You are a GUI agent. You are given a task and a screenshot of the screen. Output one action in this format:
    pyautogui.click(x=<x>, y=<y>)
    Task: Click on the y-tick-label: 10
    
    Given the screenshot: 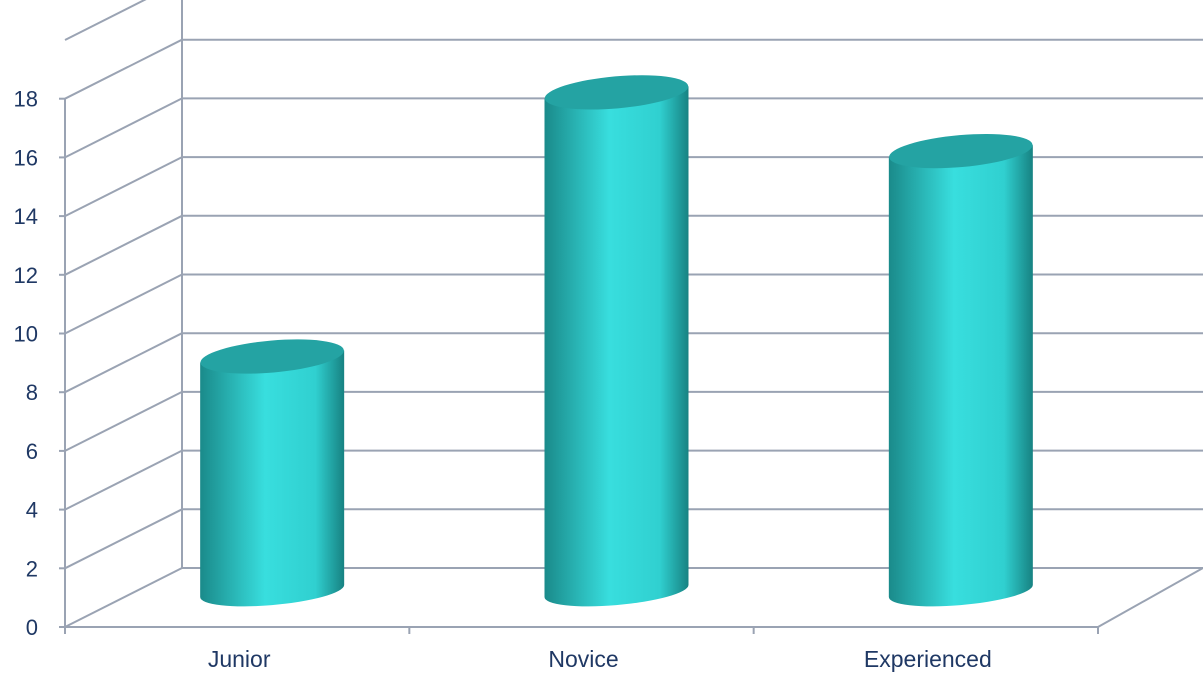 What is the action you would take?
    pyautogui.click(x=26, y=334)
    